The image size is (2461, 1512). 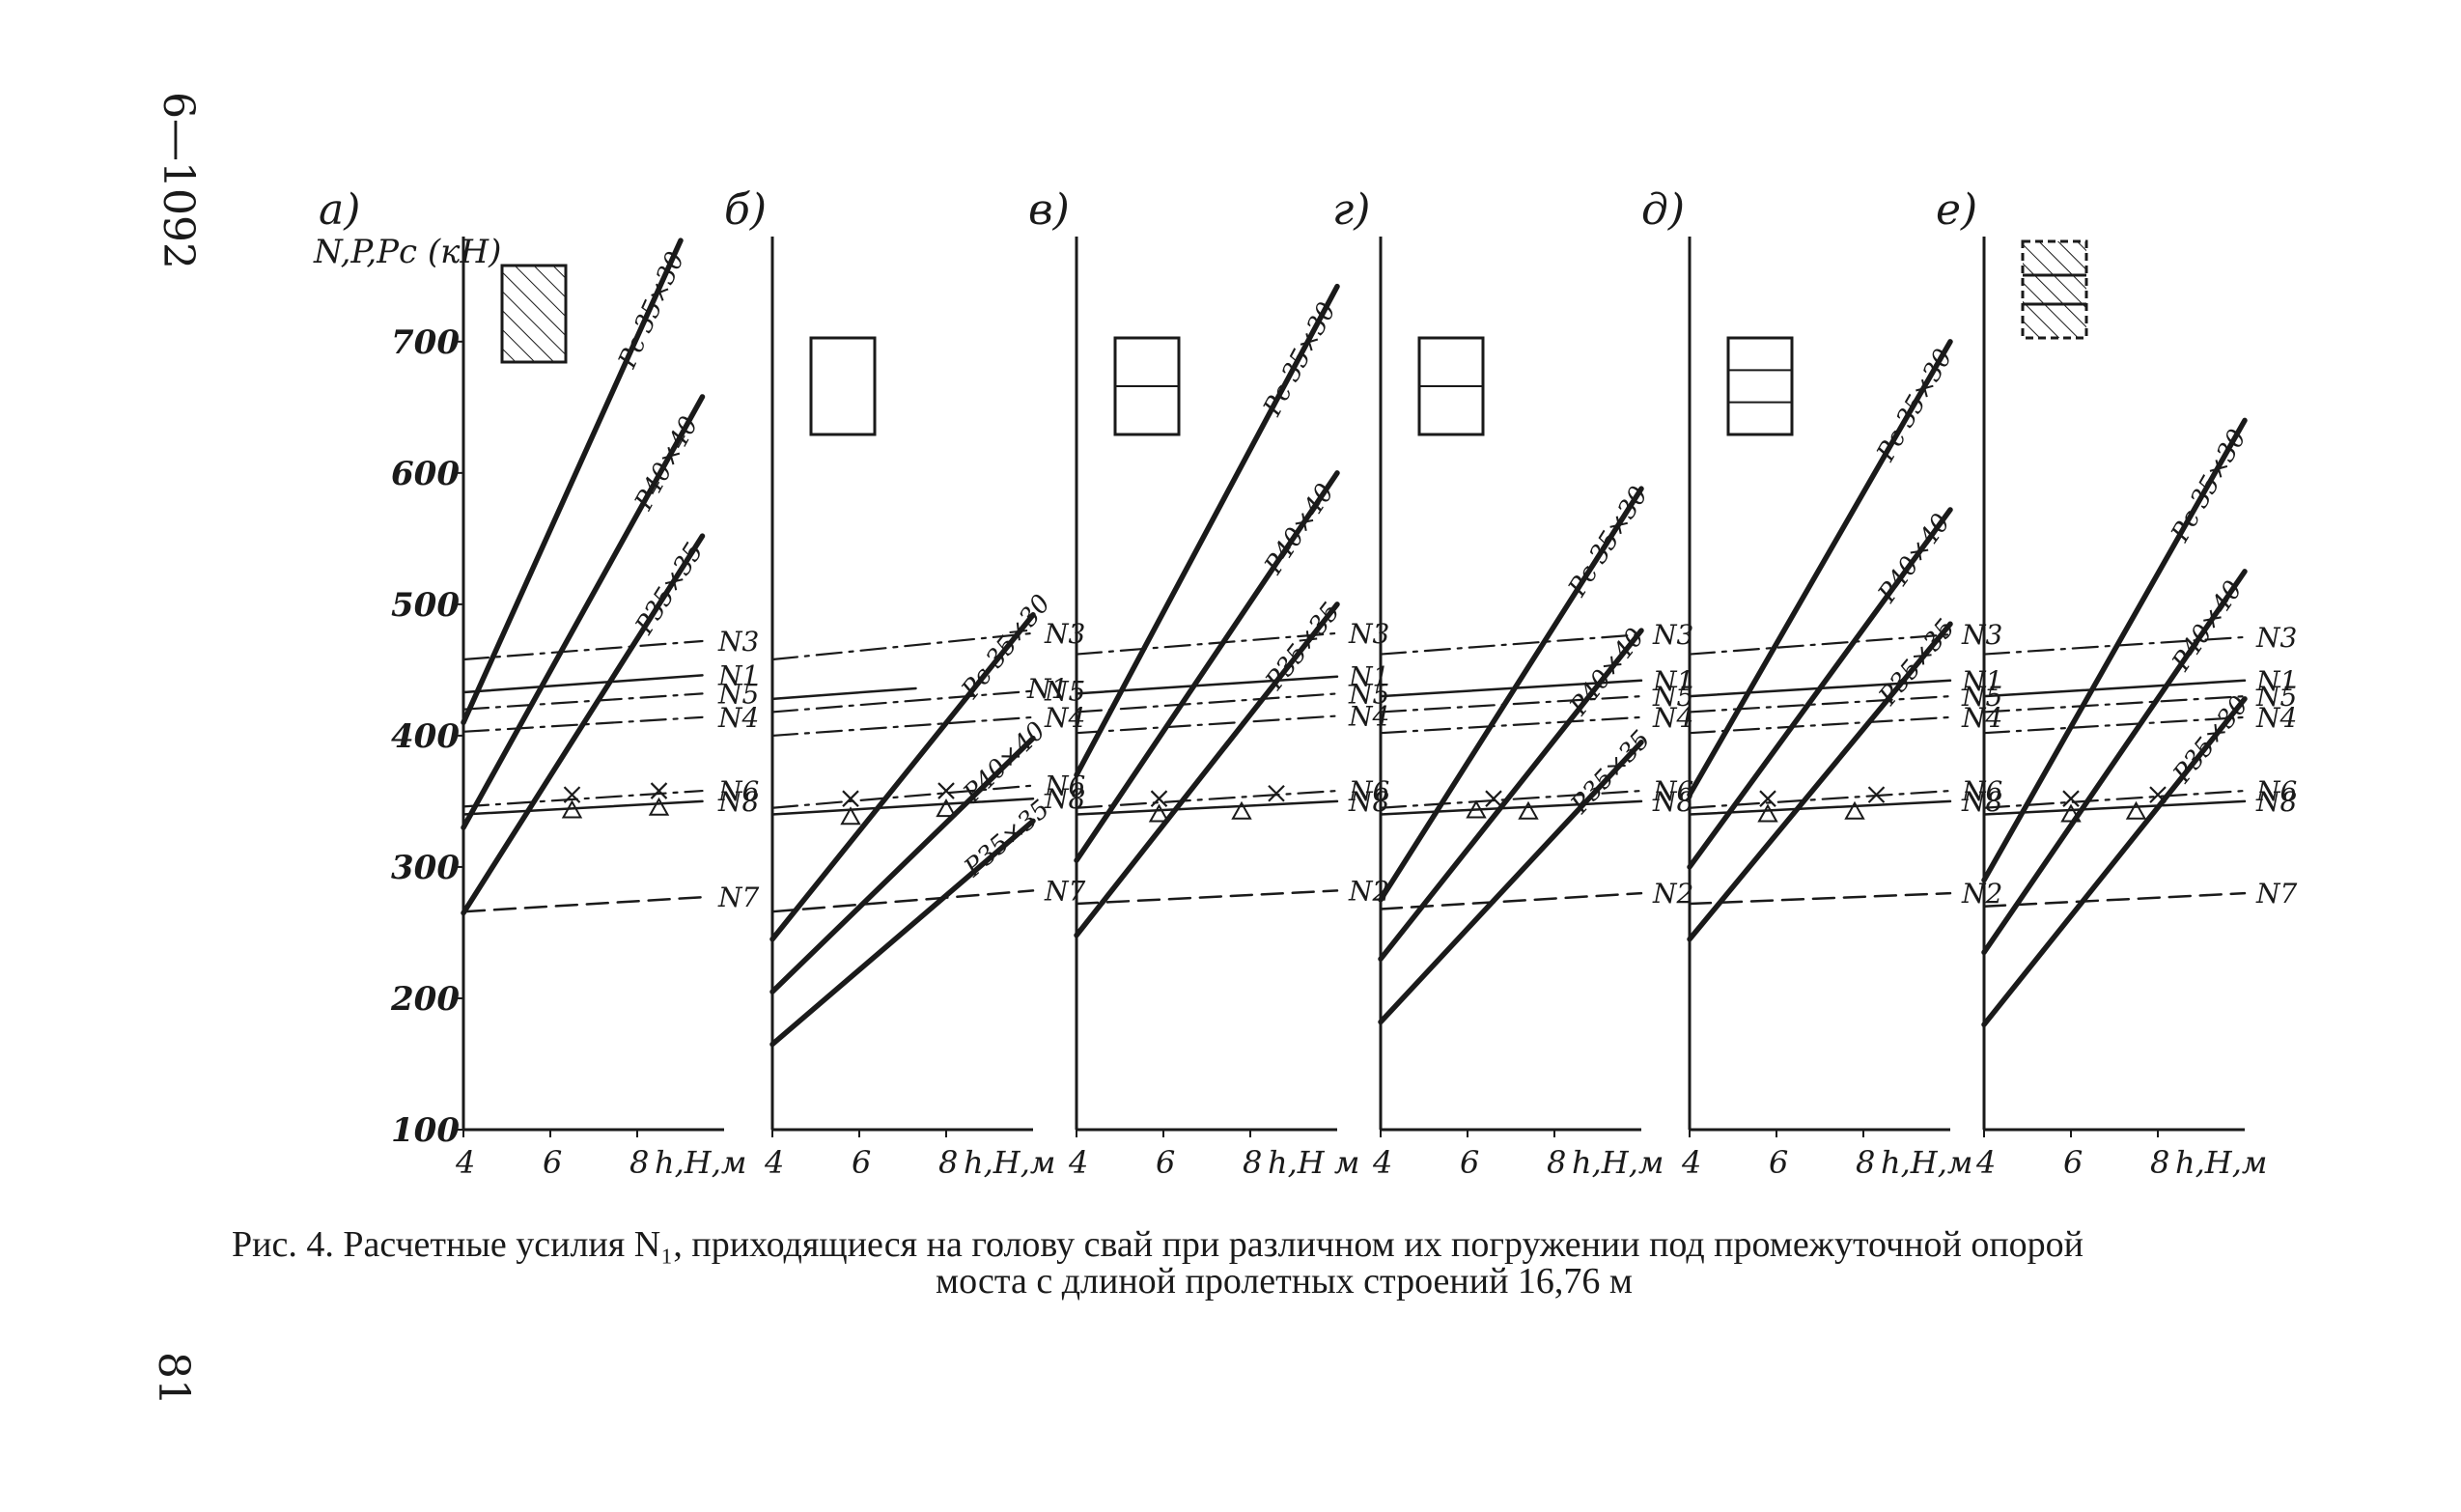 I want to click on y-tick-label: 300, so click(x=425, y=868).